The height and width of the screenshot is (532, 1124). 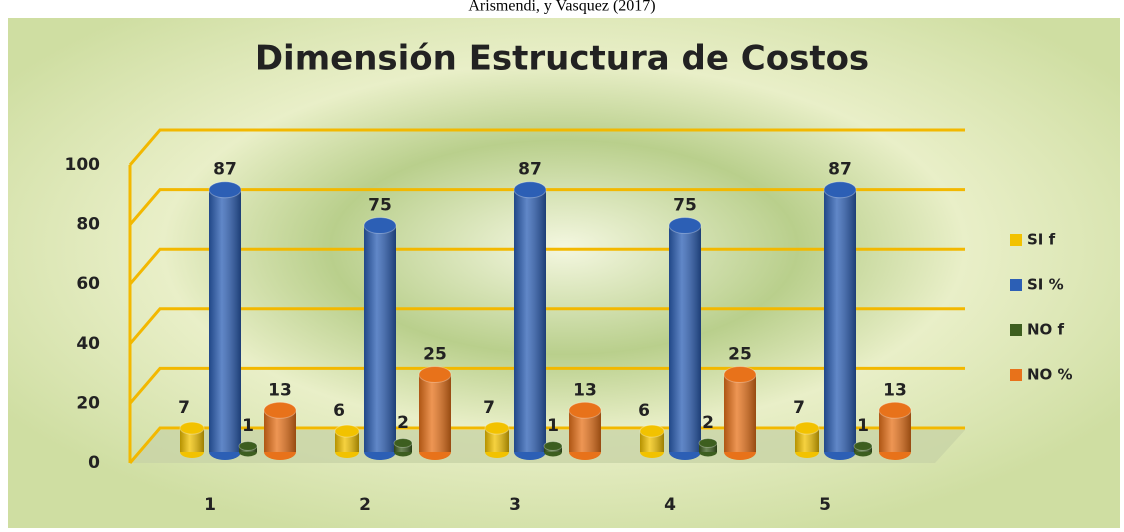 I want to click on x-tick-label: 4, so click(x=670, y=505).